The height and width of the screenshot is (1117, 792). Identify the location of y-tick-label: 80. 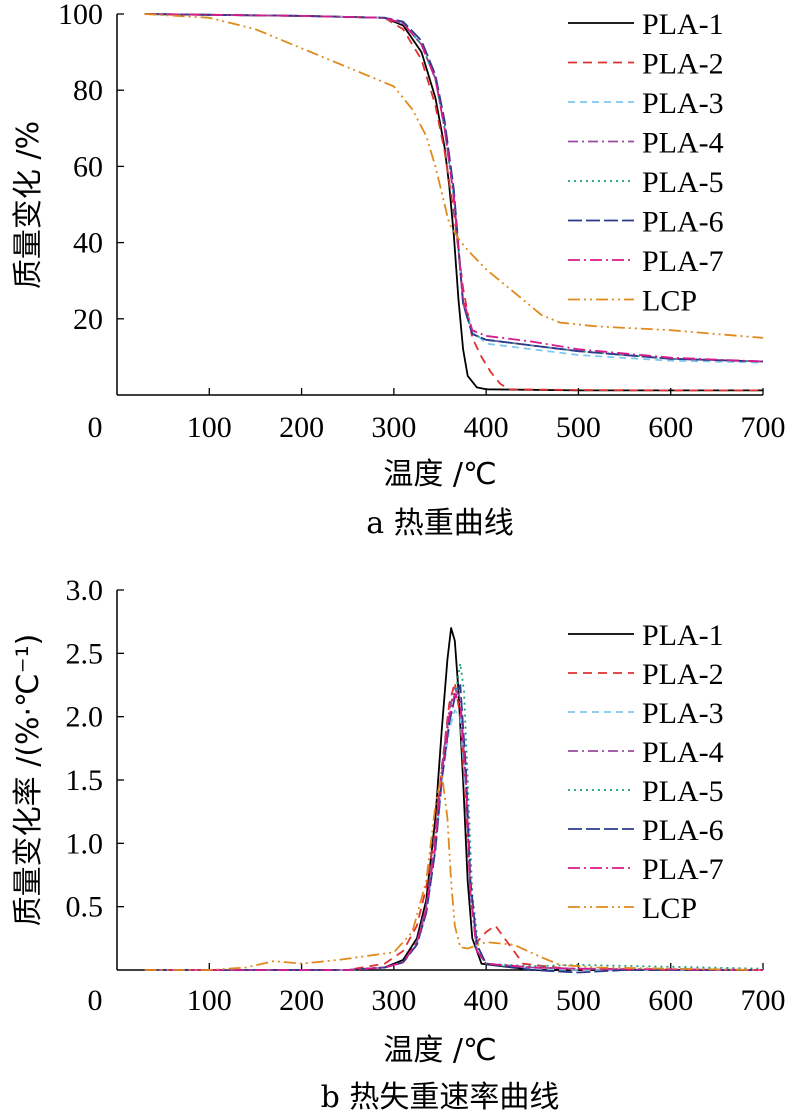
(88, 90).